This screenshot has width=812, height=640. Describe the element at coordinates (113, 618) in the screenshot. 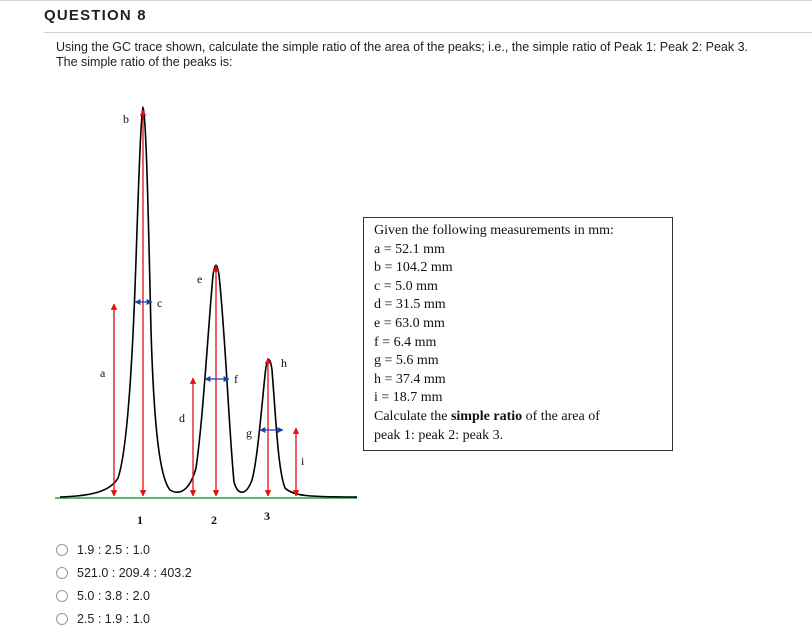

I see `answer-option-label: 2.5 : 1.9 : 1.0` at that location.